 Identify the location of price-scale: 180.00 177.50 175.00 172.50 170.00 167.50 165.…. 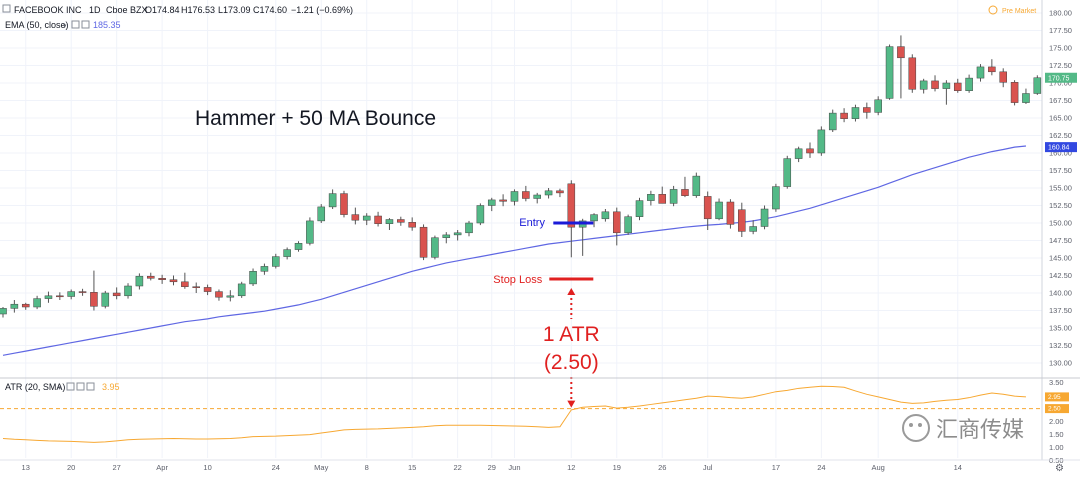
(1056, 232).